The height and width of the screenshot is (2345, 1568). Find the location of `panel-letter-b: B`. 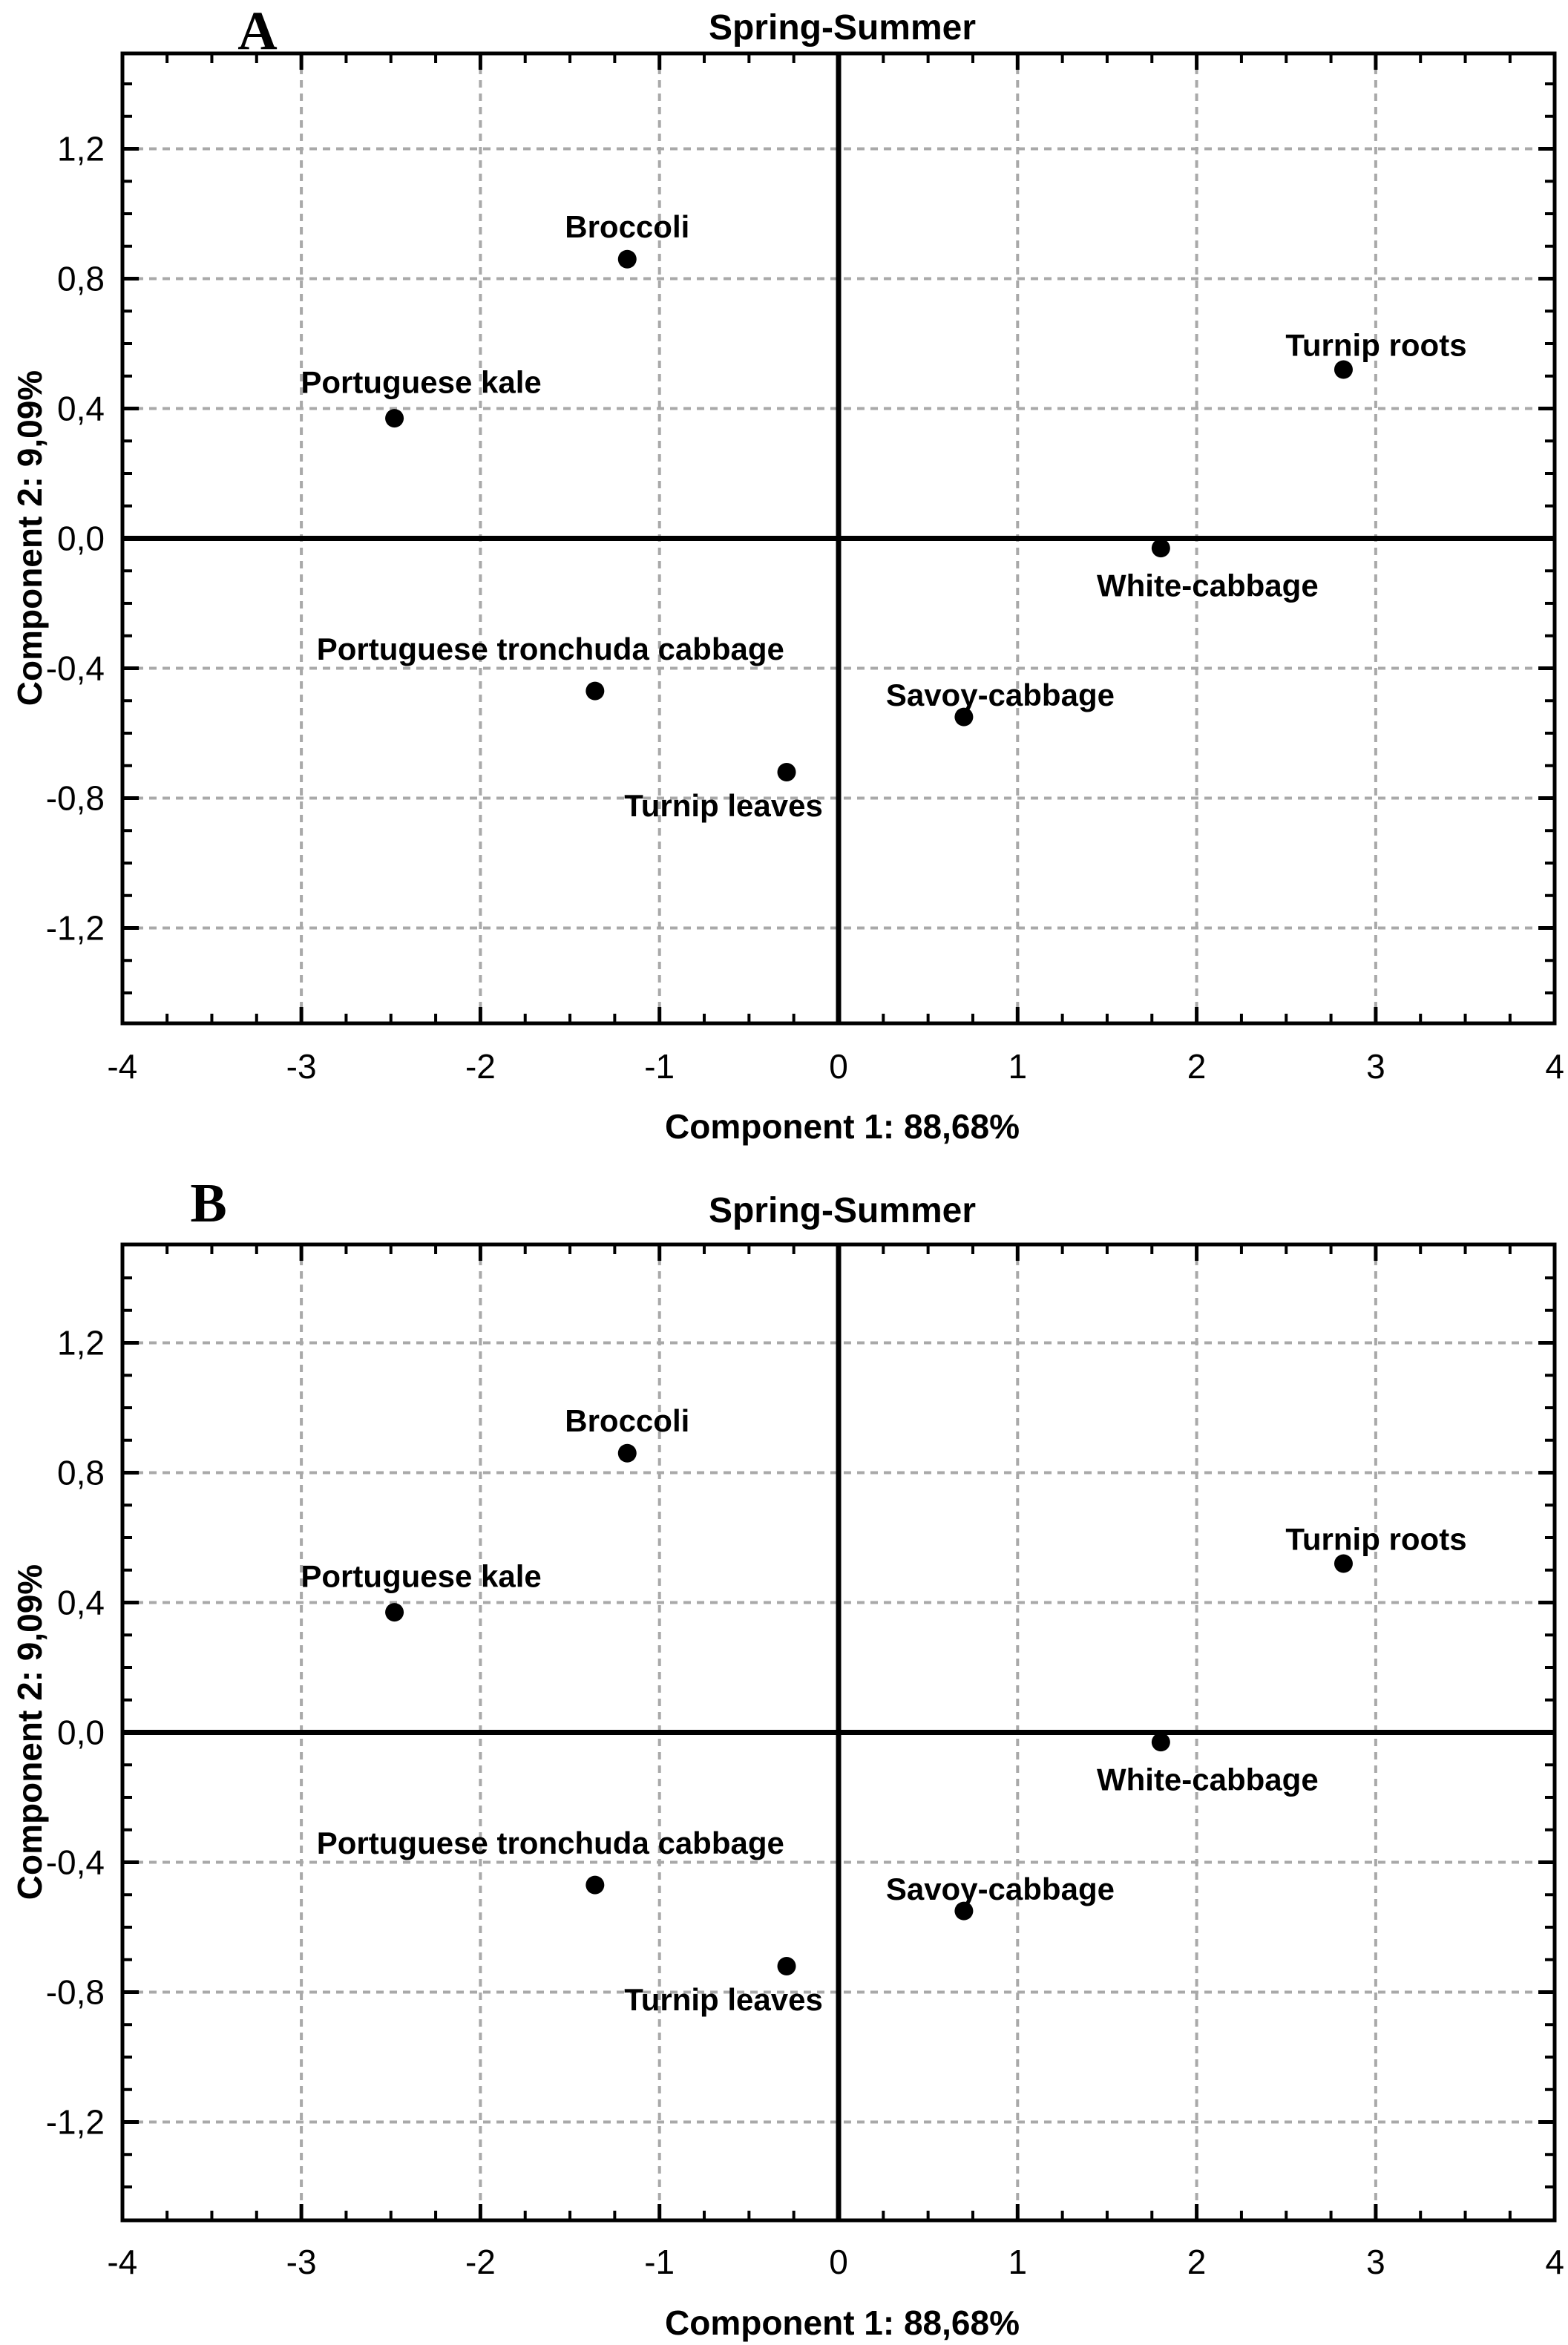

panel-letter-b: B is located at coordinates (208, 1203).